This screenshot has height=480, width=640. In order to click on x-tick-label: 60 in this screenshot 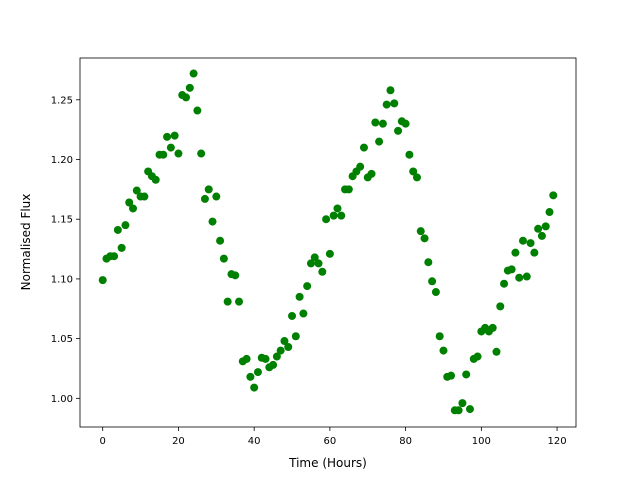, I will do `click(330, 441)`.